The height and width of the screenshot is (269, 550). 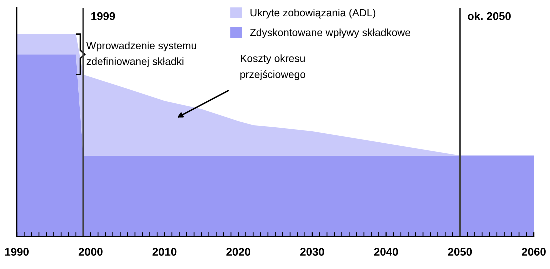 I want to click on ref-line-label: 1999, so click(x=104, y=16).